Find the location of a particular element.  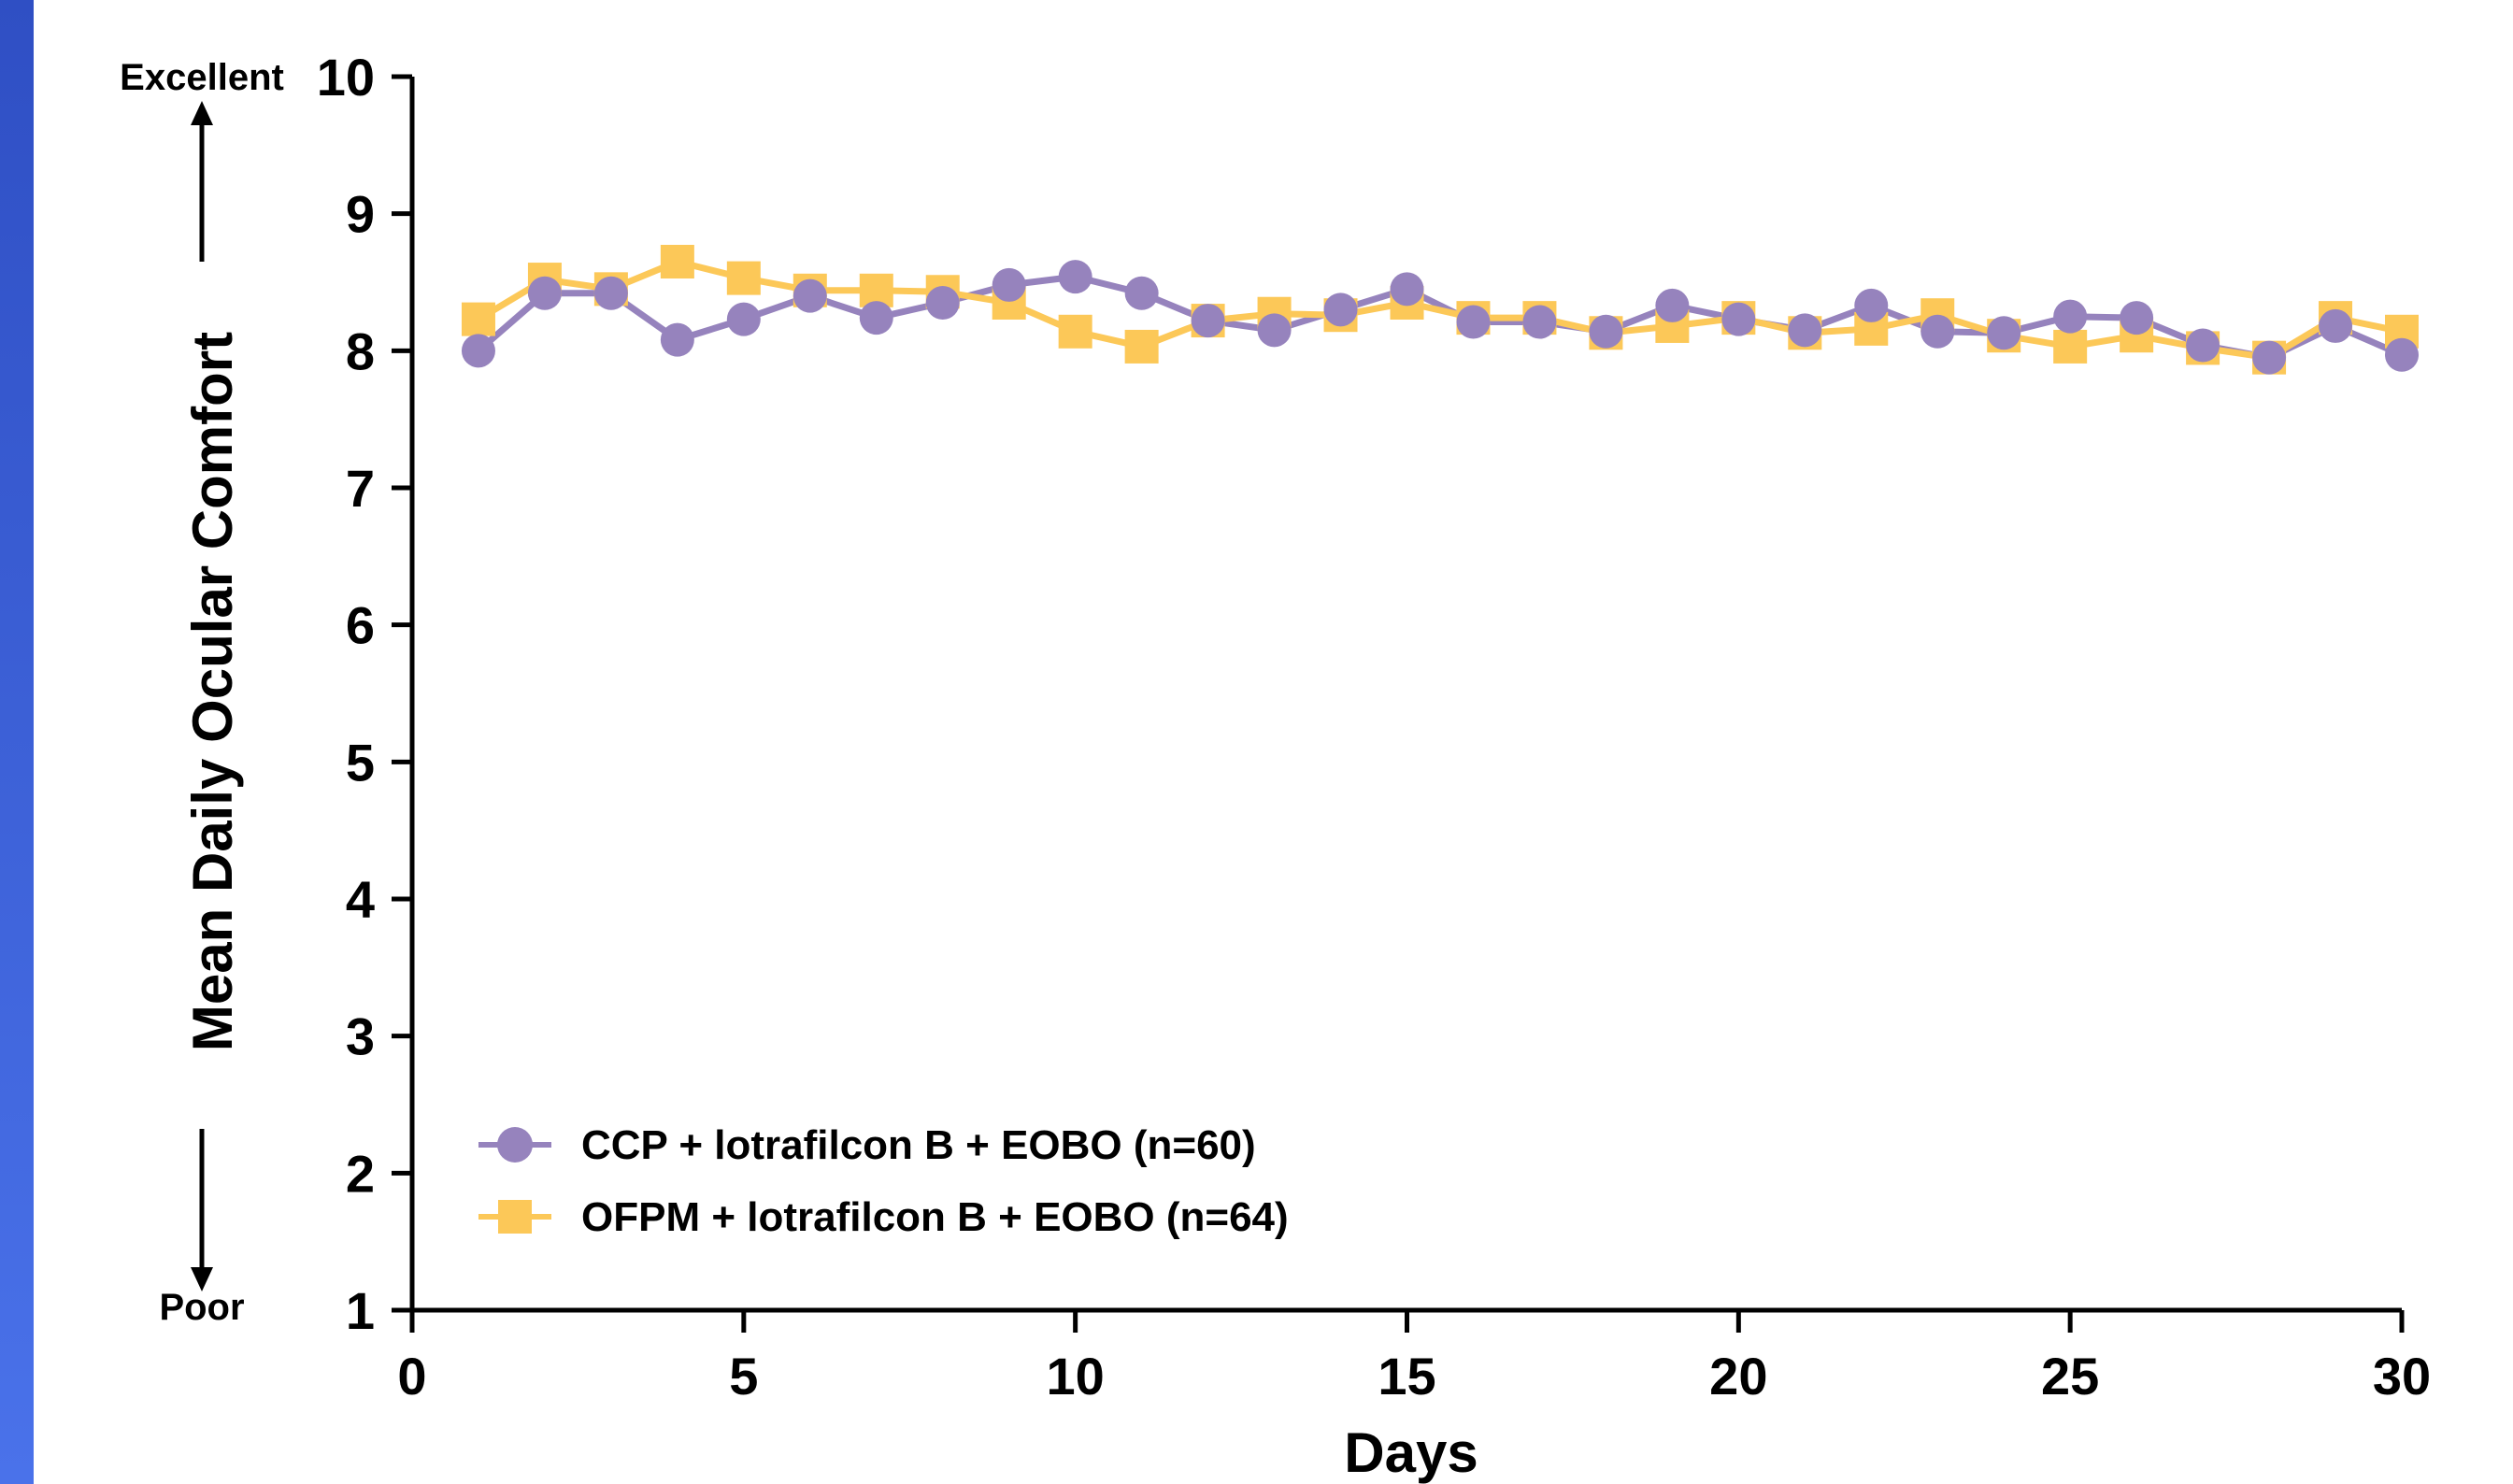

legend-item-ccp: CCP + lotrafilcon B + EOBO (n=60) is located at coordinates (867, 1145).